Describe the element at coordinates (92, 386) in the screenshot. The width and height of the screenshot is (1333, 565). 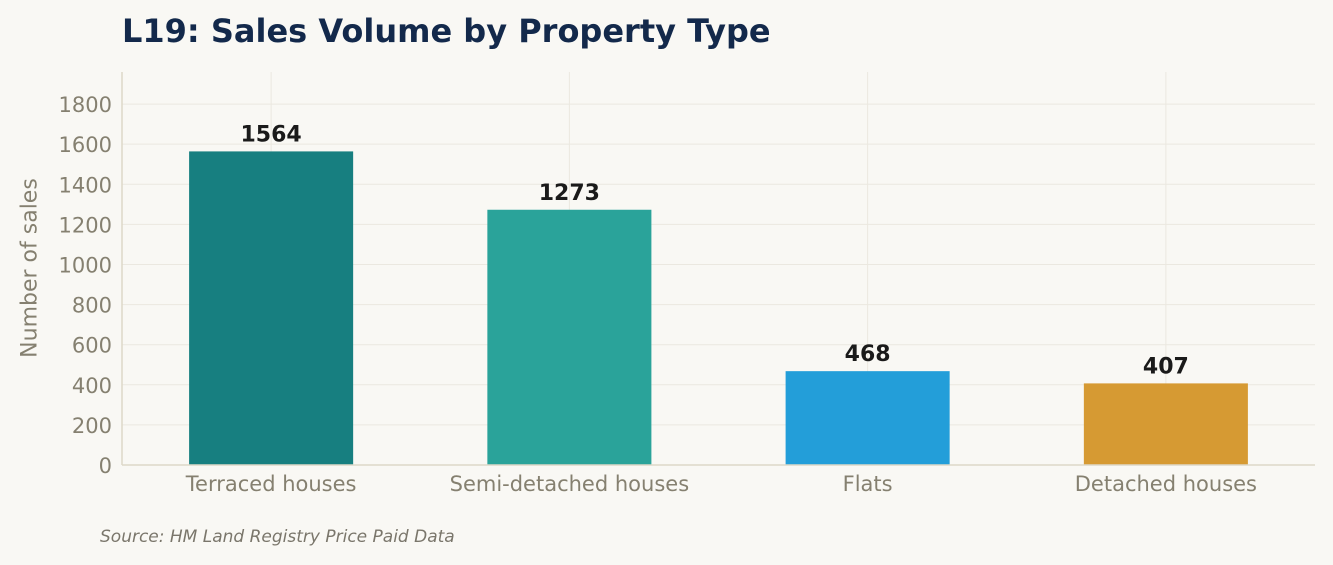
I see `y-tick-label: 400` at that location.